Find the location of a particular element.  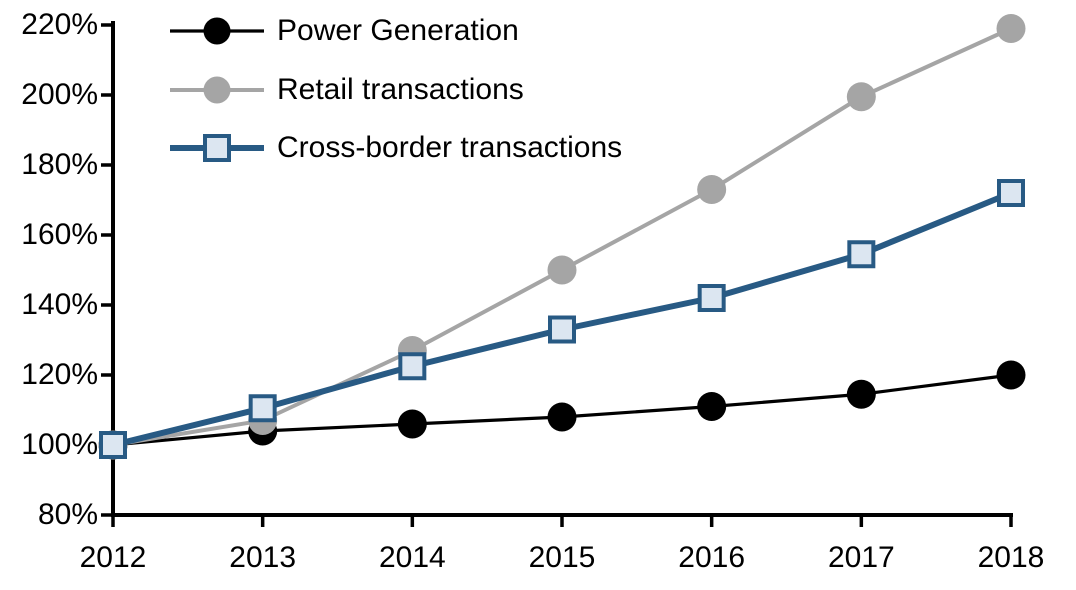

legend-swatch-square-icon is located at coordinates (217, 148).